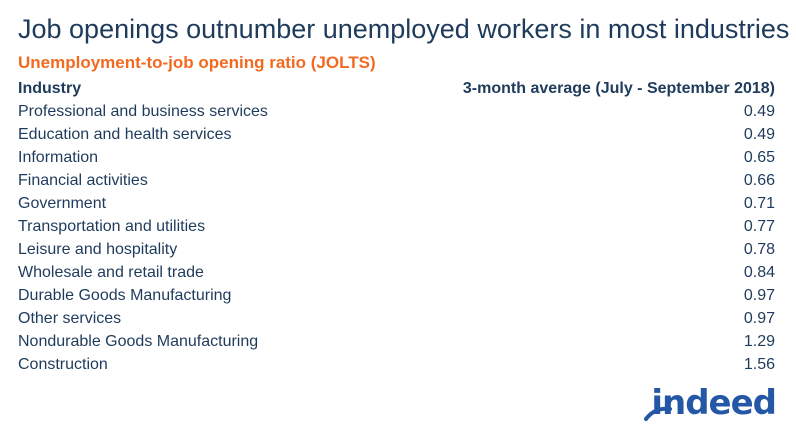  What do you see at coordinates (396, 364) in the screenshot?
I see `table-row: Construction 1.56` at bounding box center [396, 364].